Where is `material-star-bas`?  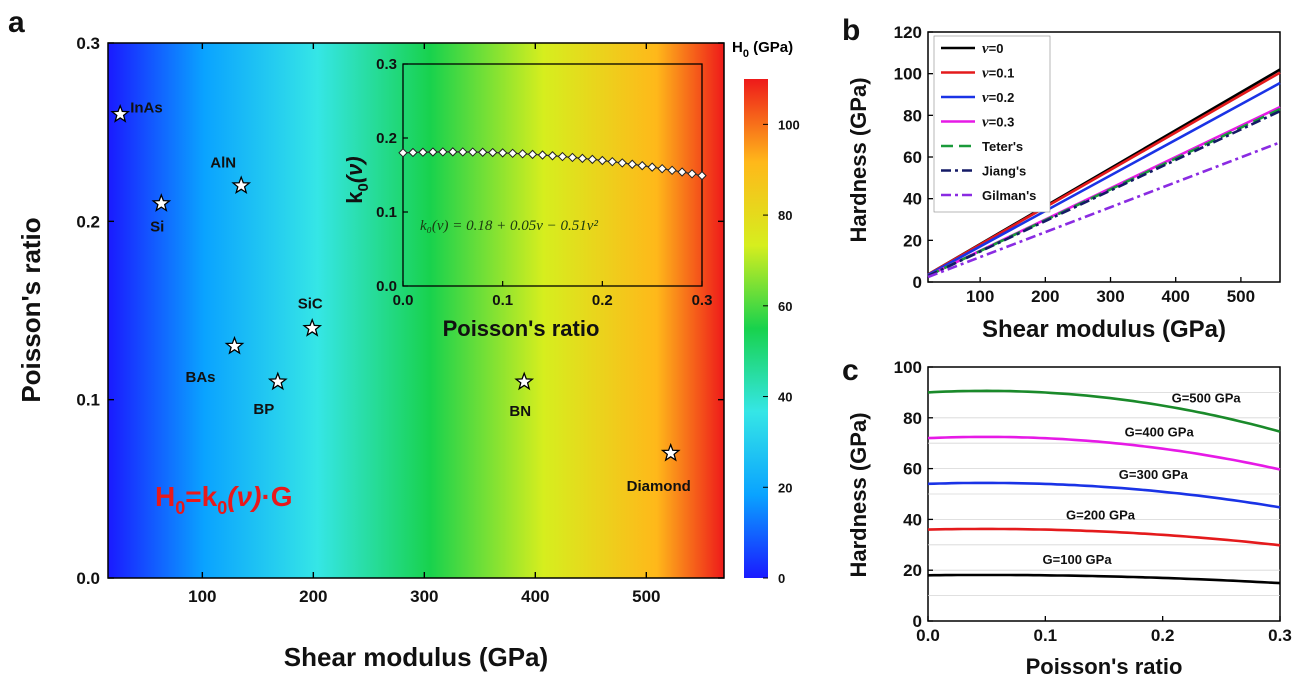
material-star-bas is located at coordinates (234, 345).